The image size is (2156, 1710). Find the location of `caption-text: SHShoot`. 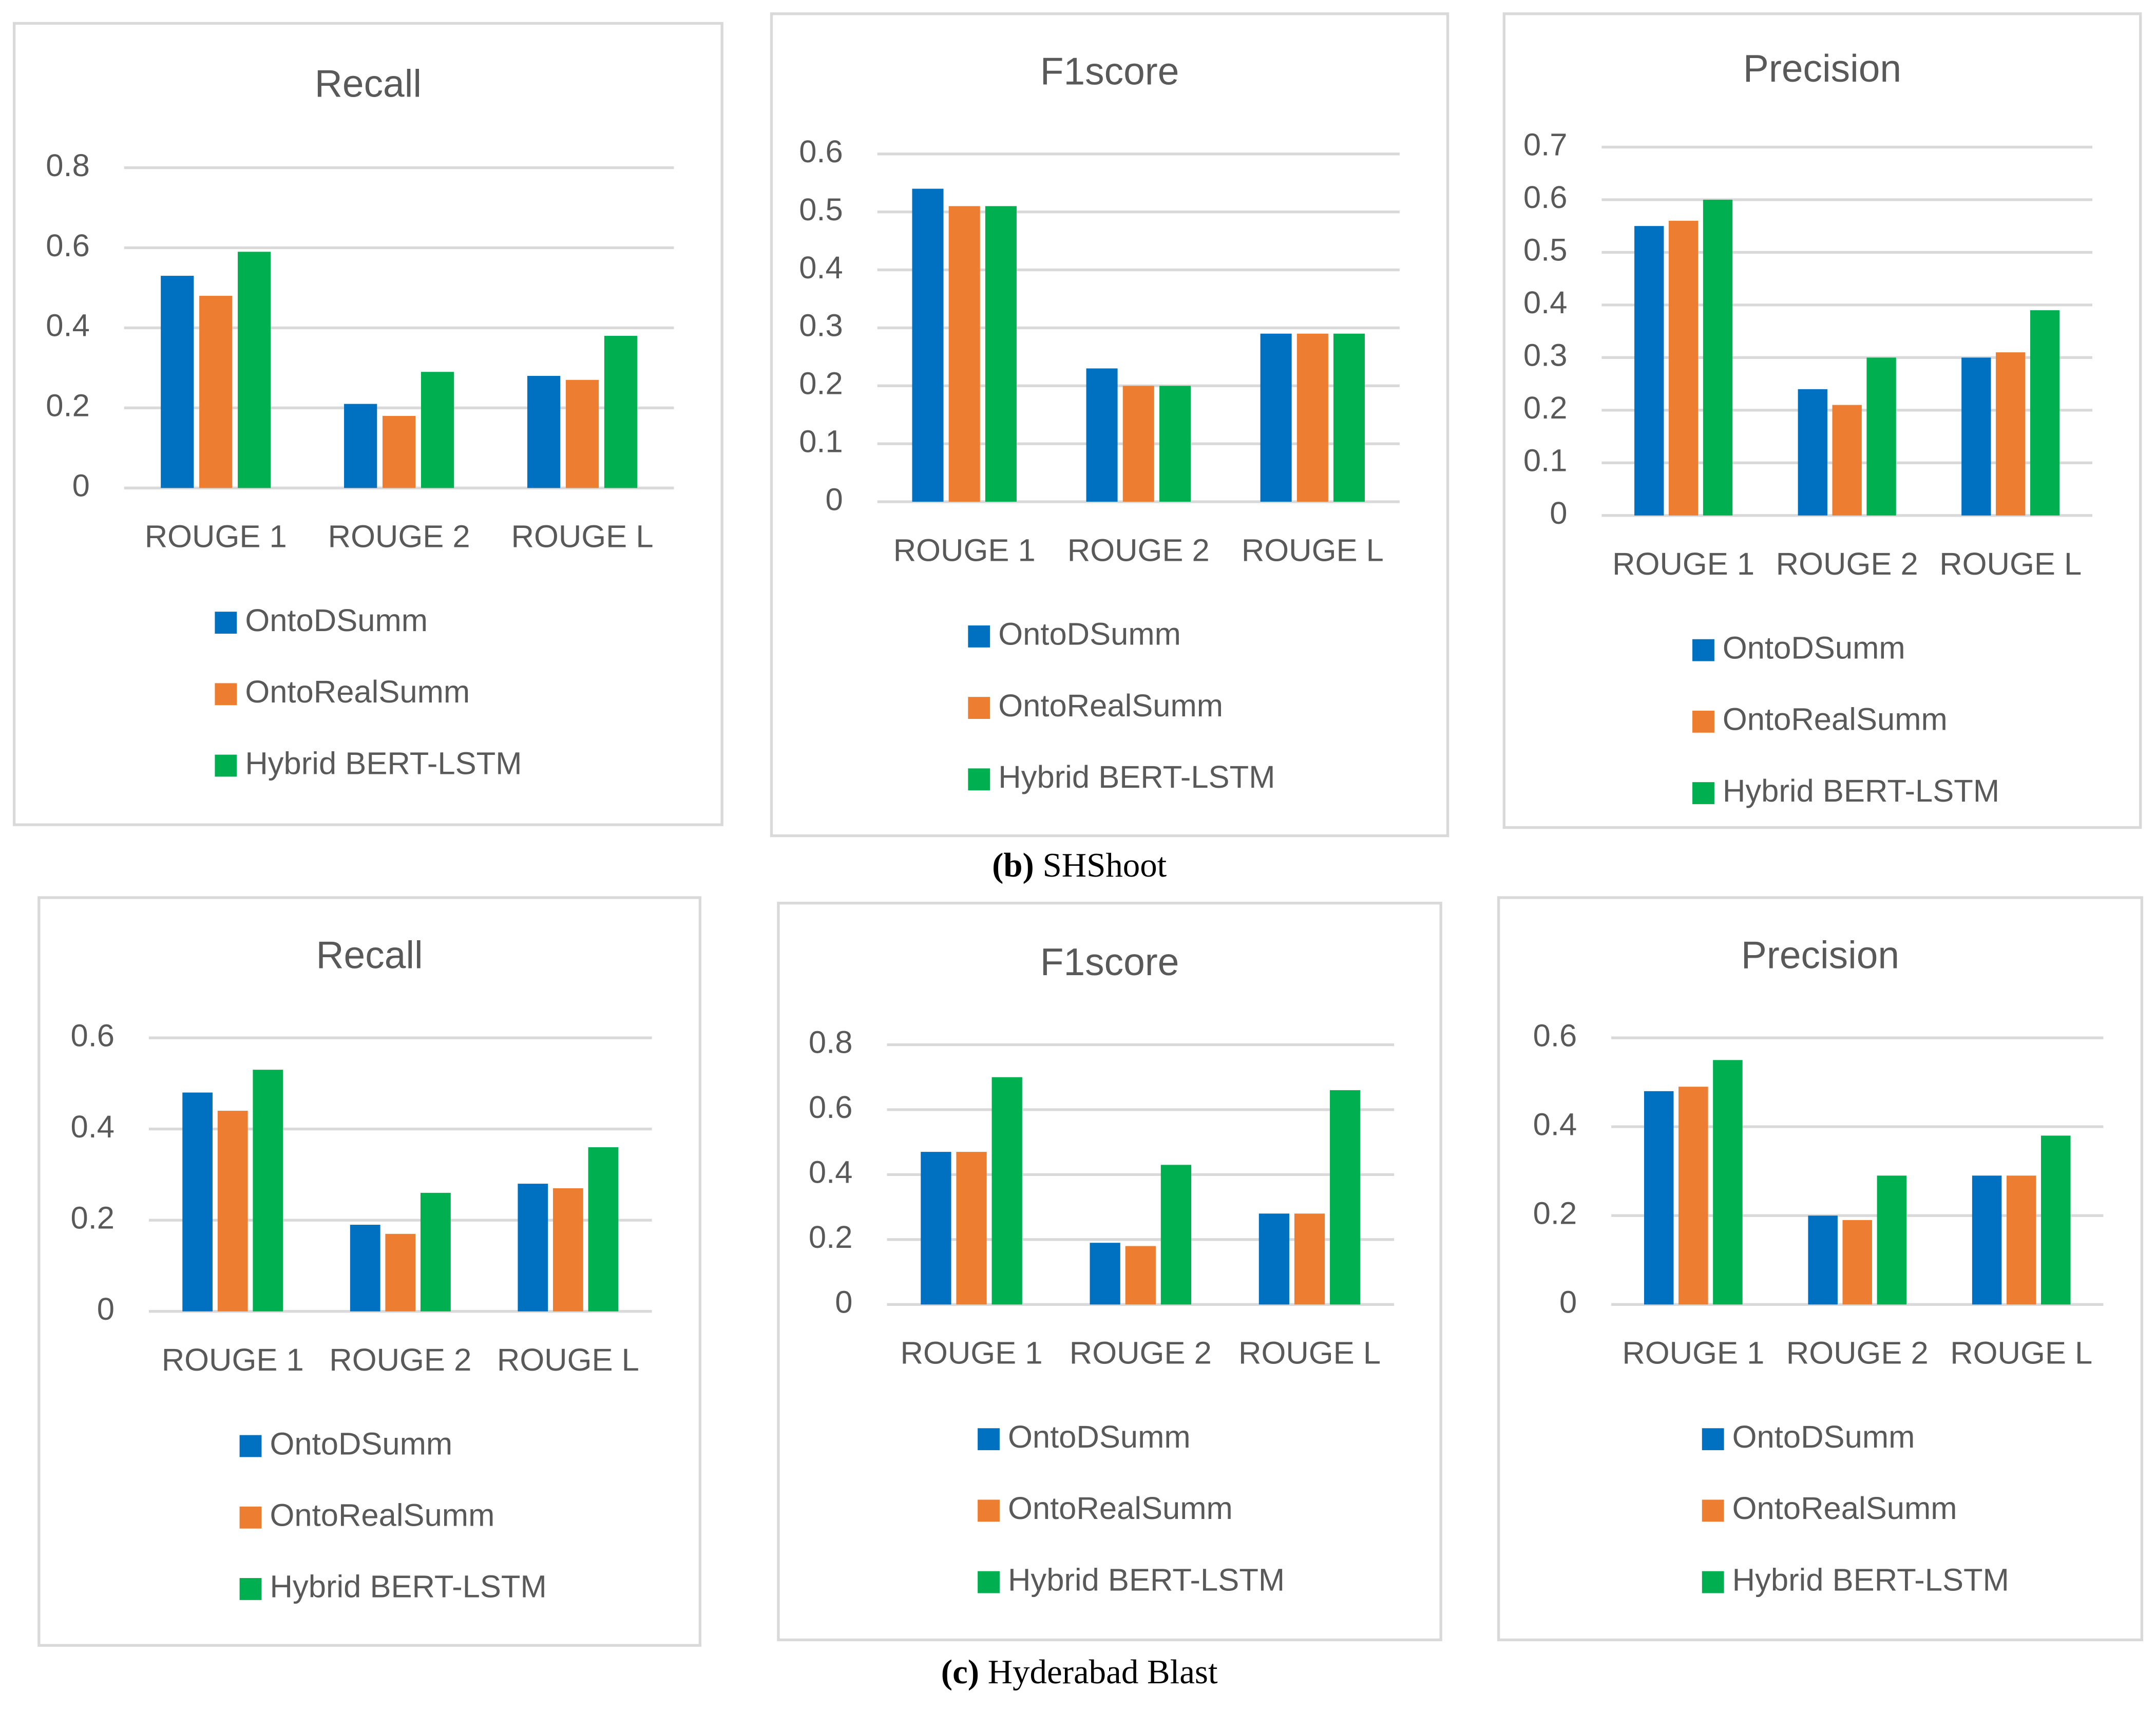

caption-text: SHShoot is located at coordinates (1105, 865).